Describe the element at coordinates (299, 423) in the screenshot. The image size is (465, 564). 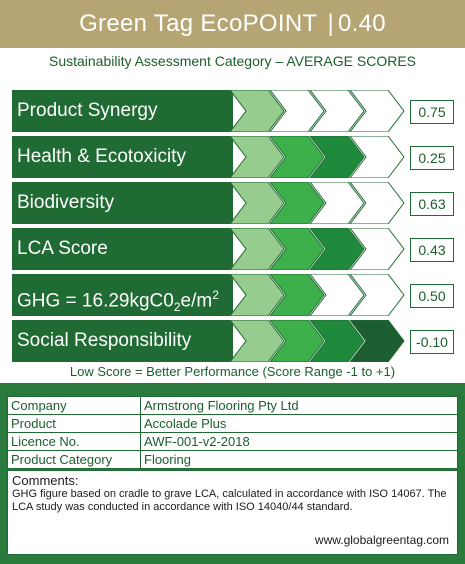
I see `product-value: Accolade Plus` at that location.